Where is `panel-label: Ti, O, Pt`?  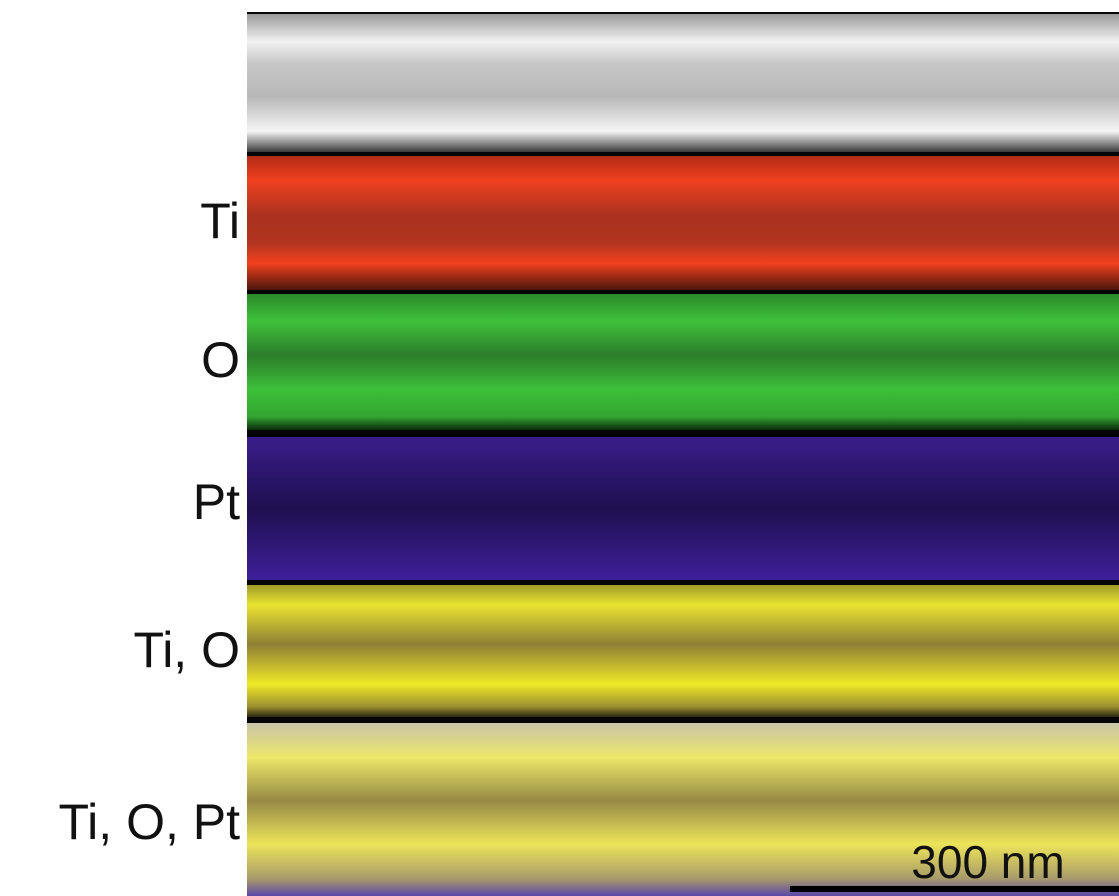 panel-label: Ti, O, Pt is located at coordinates (150, 822).